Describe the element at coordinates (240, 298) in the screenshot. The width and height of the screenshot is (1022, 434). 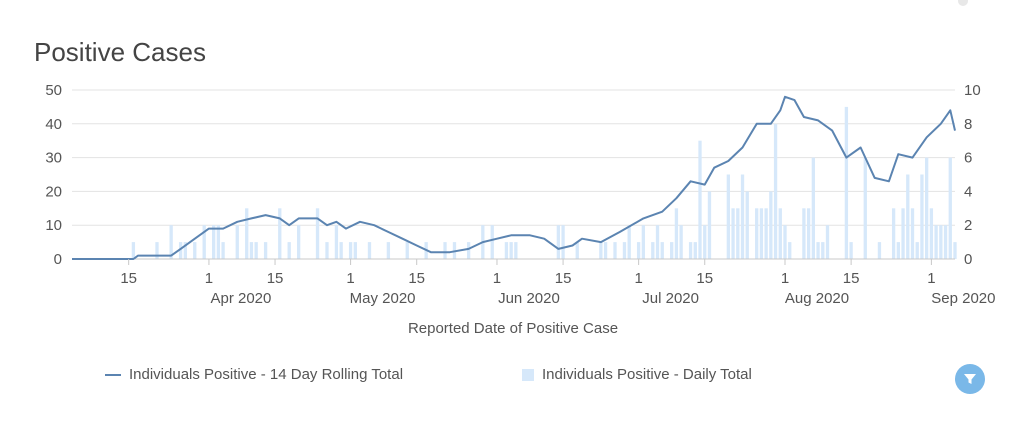
I see `x-tick-month-label: Apr 2020` at that location.